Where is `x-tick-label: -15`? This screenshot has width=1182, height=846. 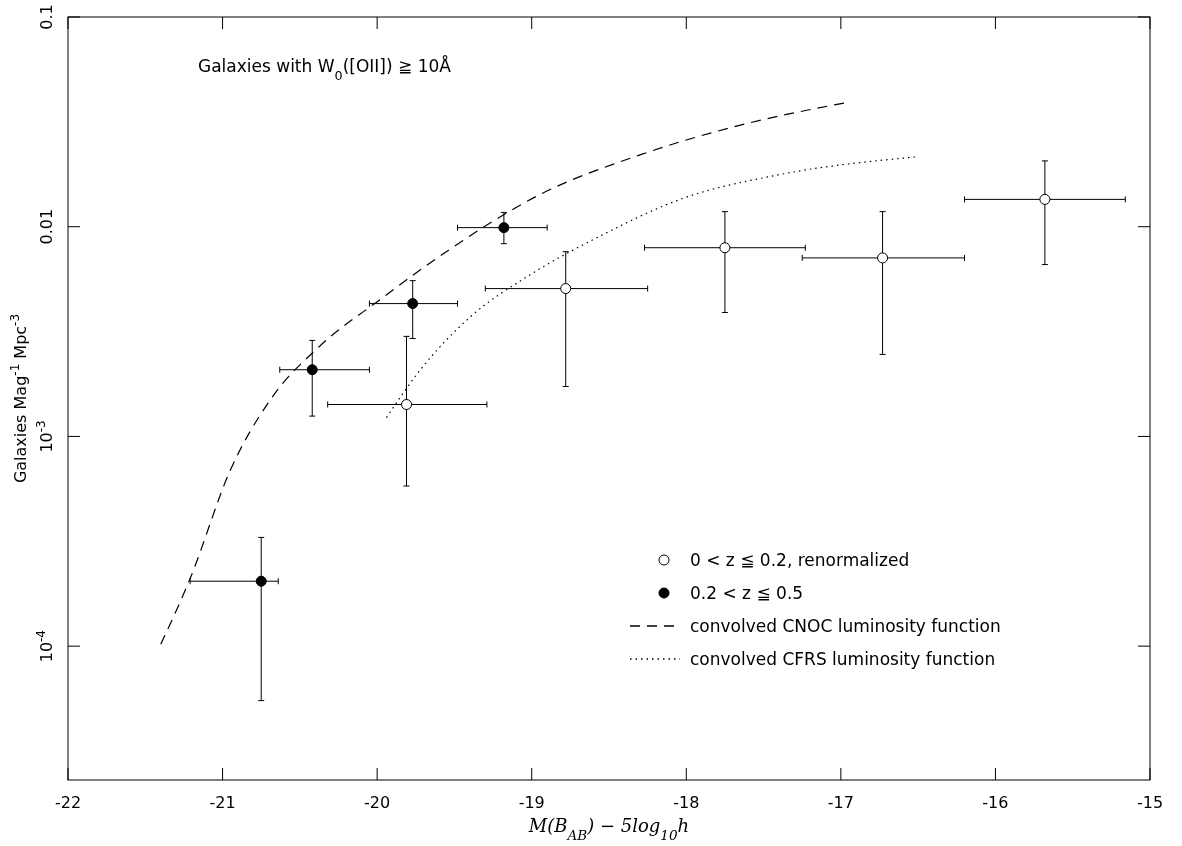
x-tick-label: -15 is located at coordinates (1150, 802).